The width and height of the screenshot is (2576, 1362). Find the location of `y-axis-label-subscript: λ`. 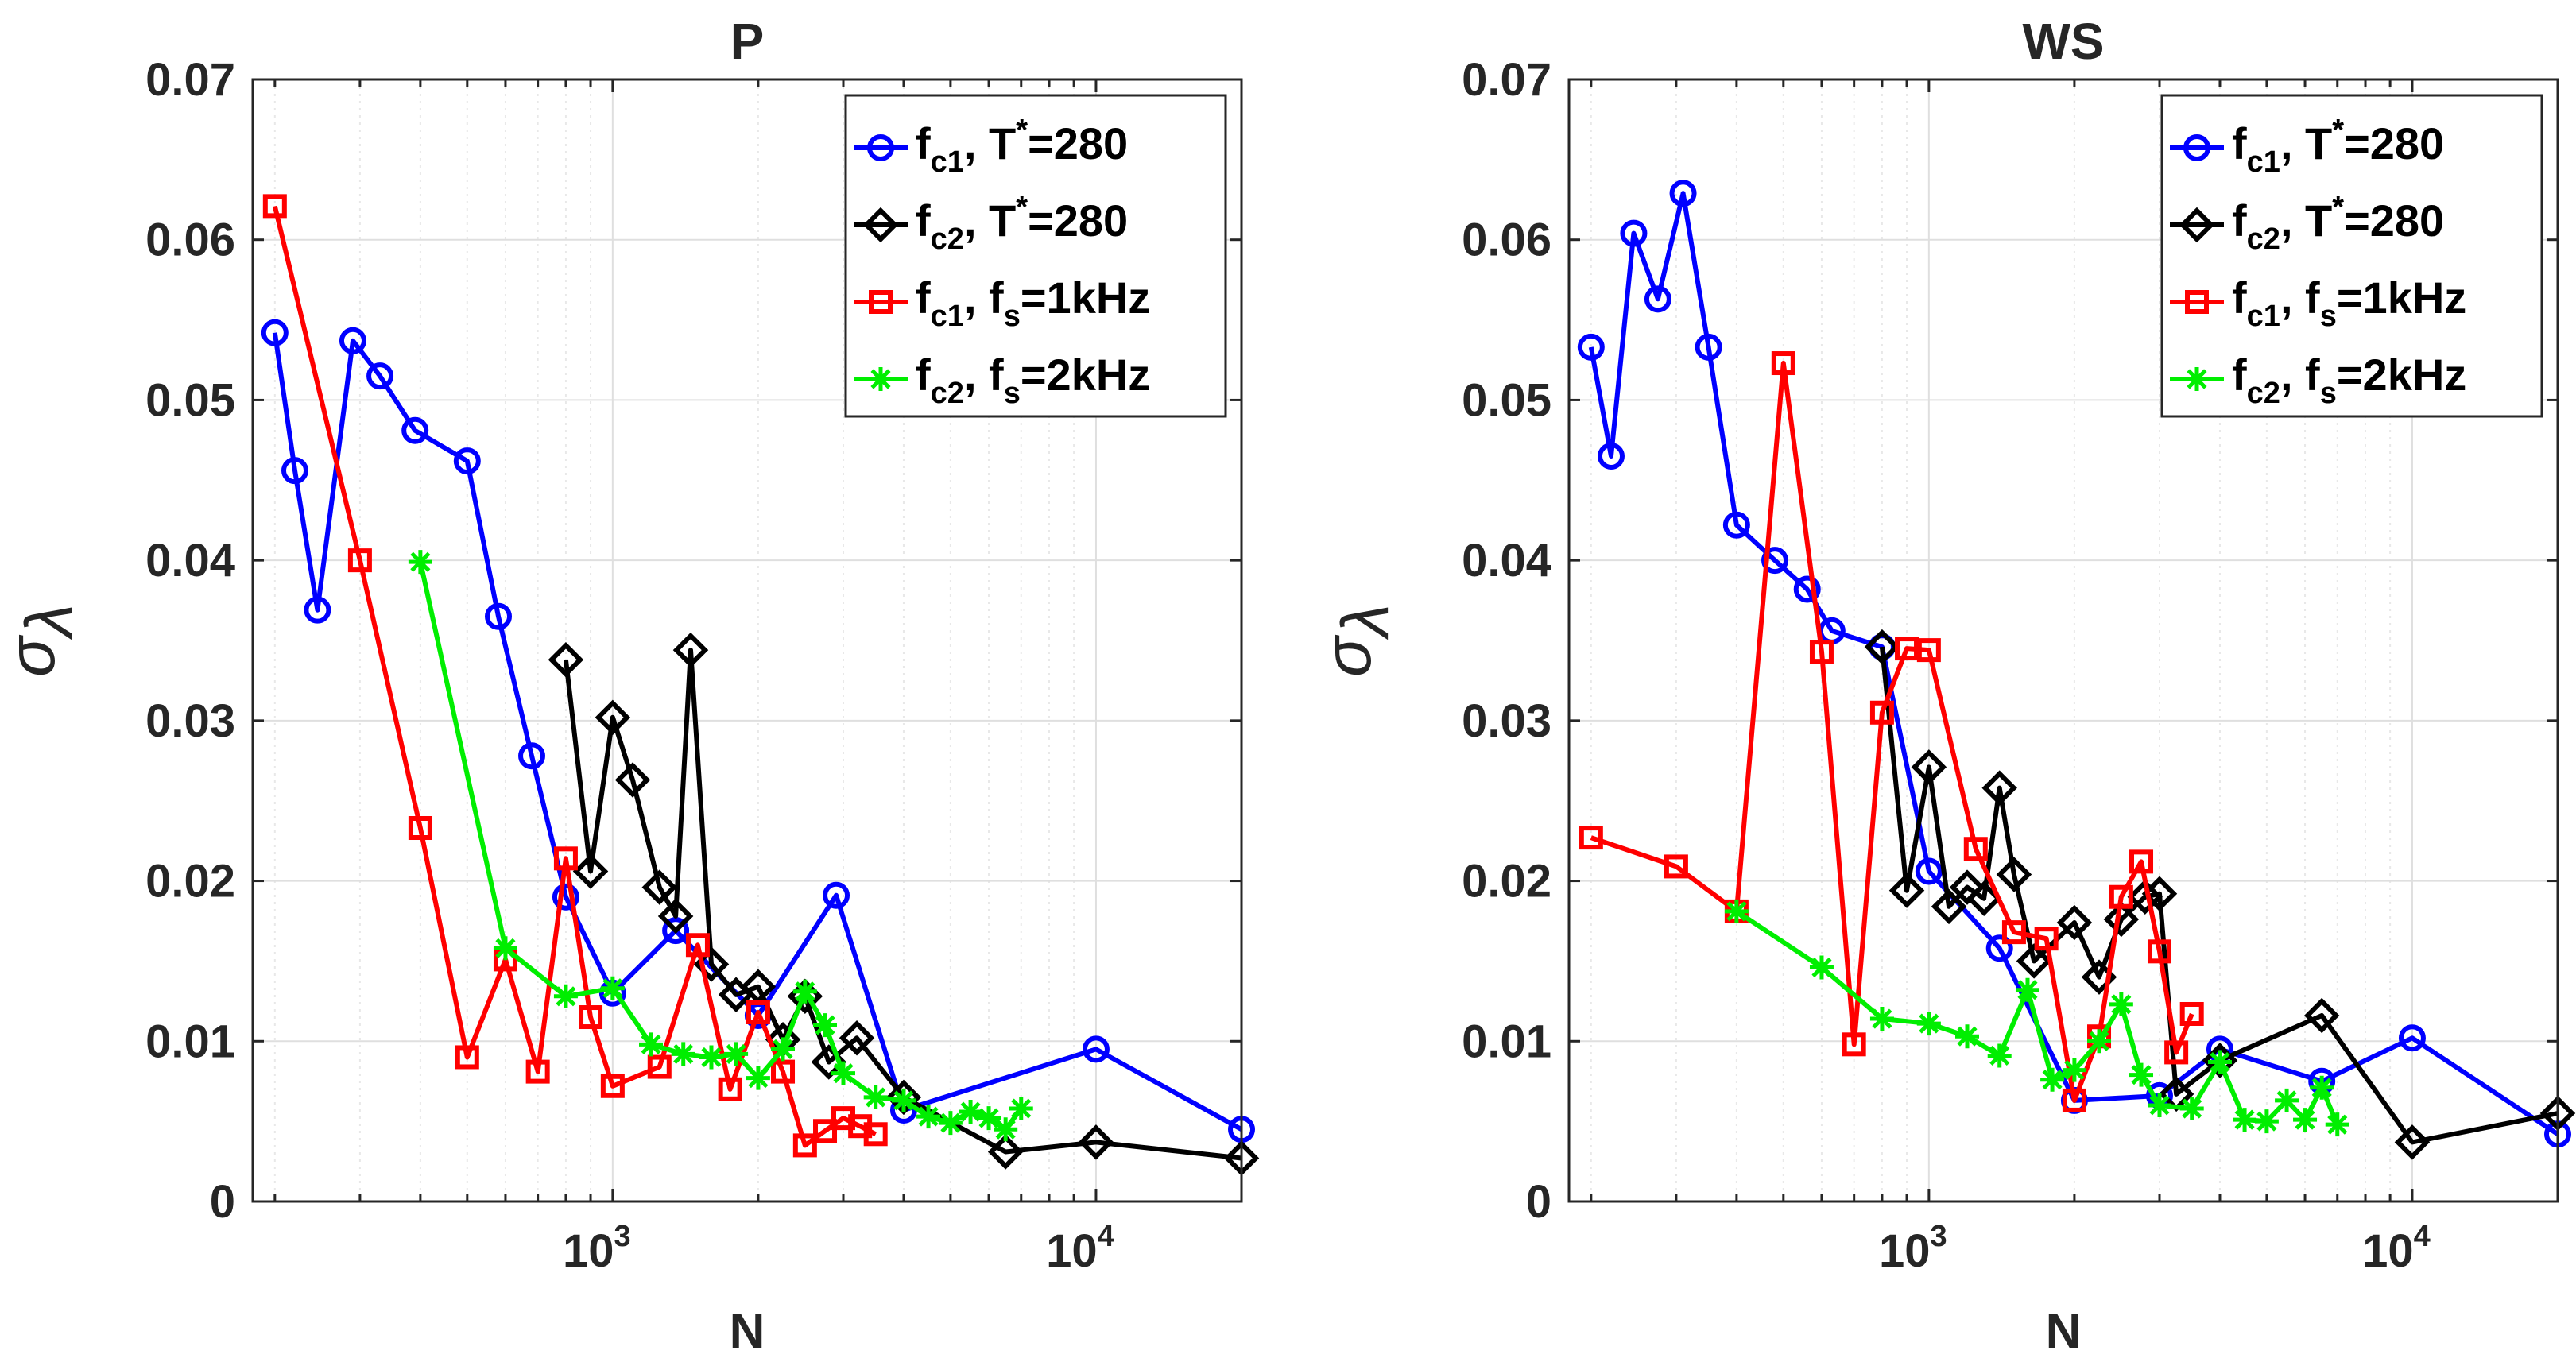

y-axis-label-subscript: λ is located at coordinates (1364, 622).